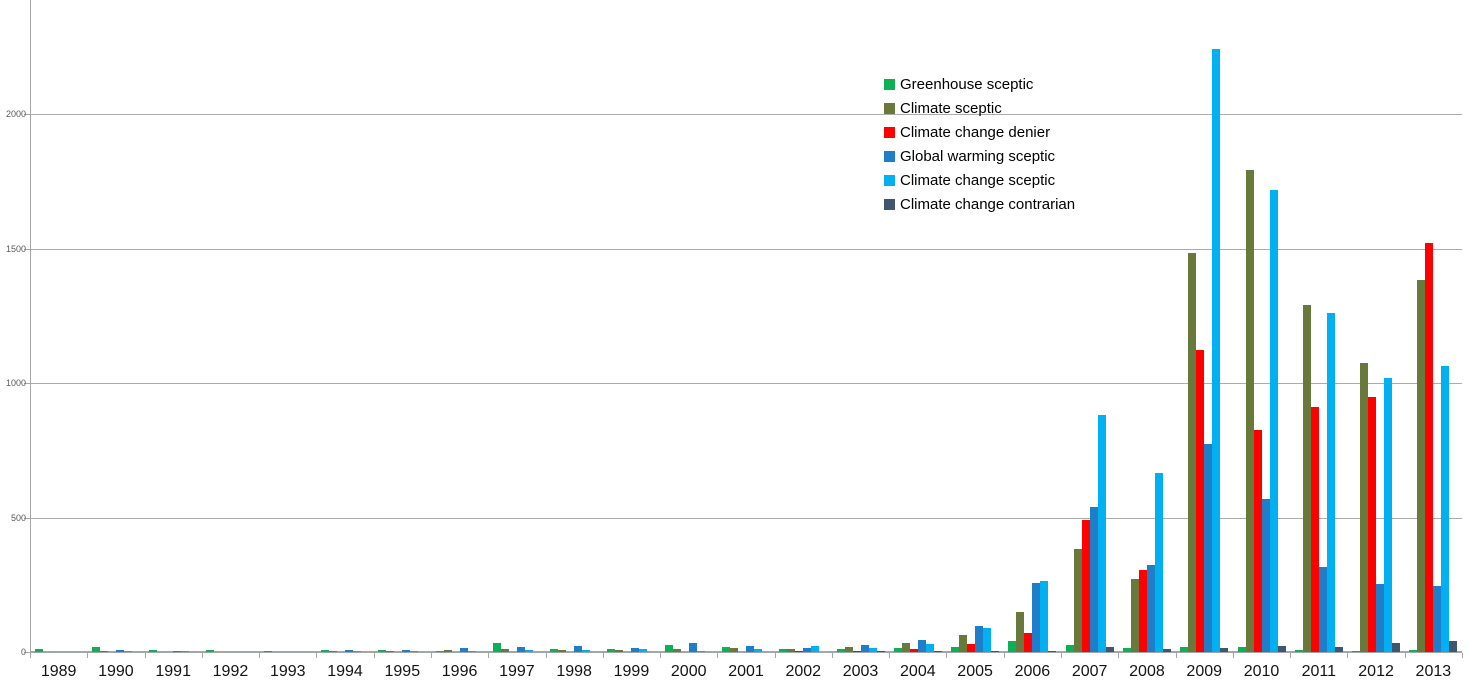 This screenshot has height=694, width=1468. What do you see at coordinates (988, 204) in the screenshot?
I see `legend-label: Climate change contrarian` at bounding box center [988, 204].